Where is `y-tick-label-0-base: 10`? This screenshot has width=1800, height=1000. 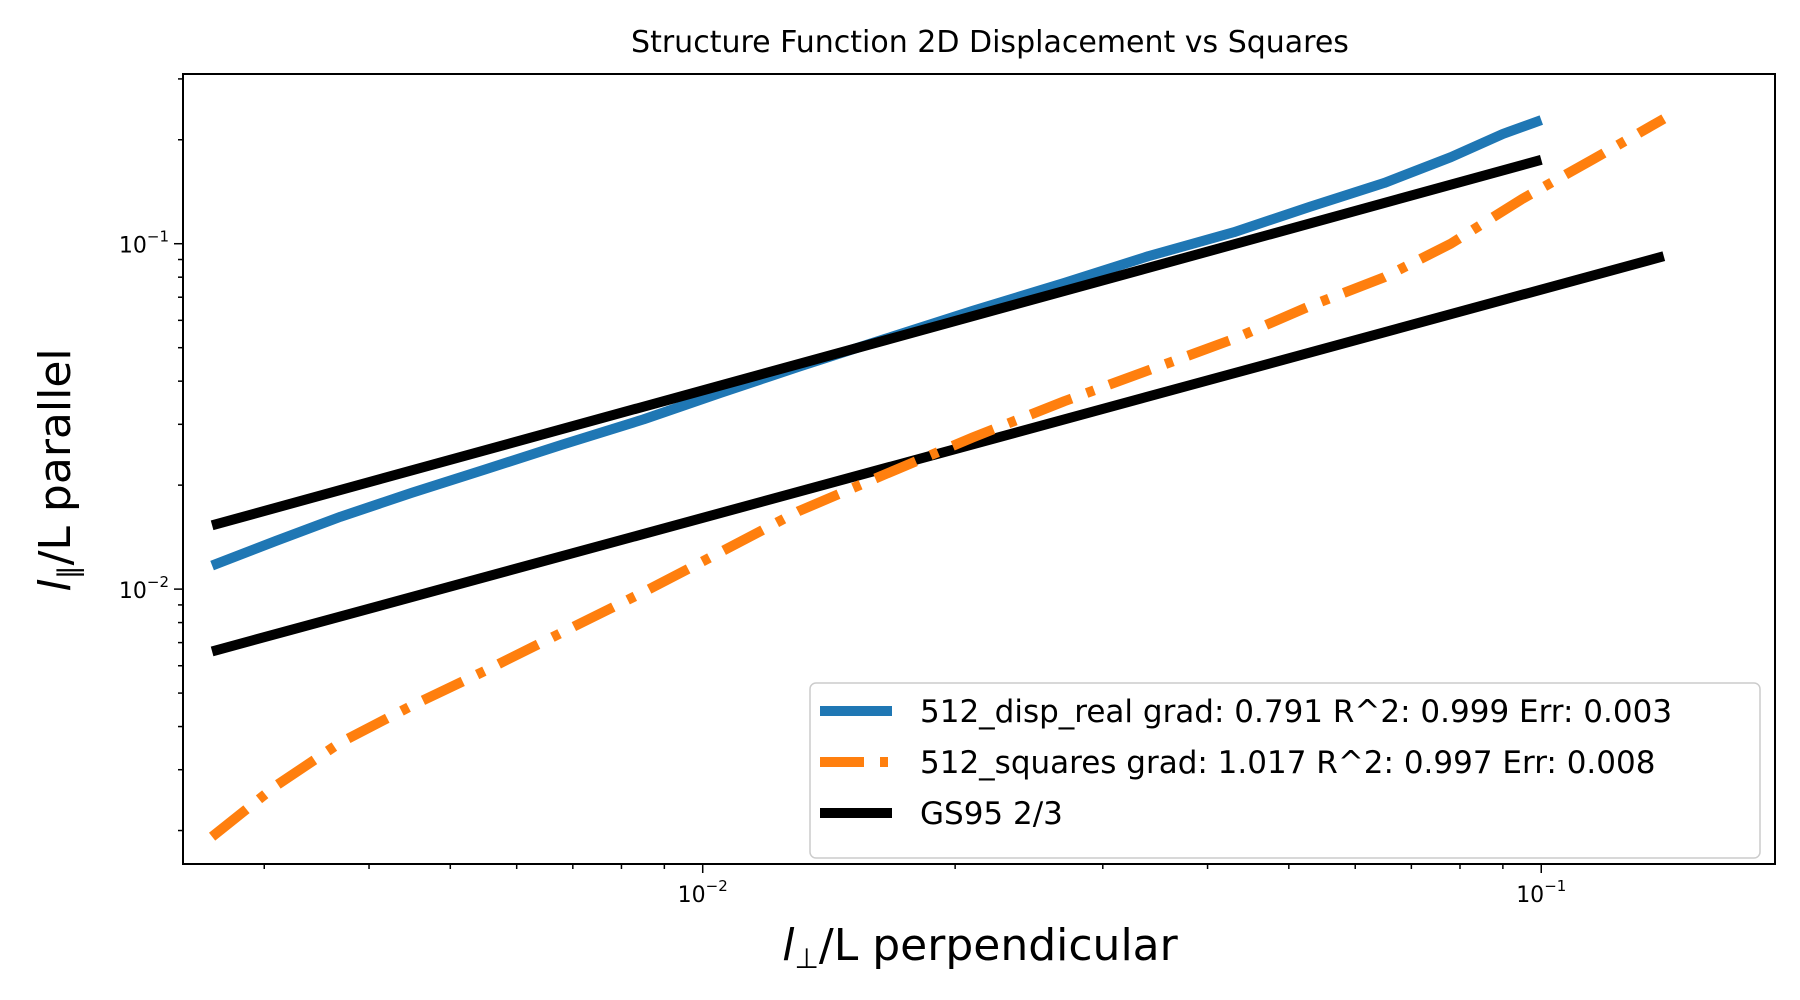 y-tick-label-0-base: 10 is located at coordinates (133, 591).